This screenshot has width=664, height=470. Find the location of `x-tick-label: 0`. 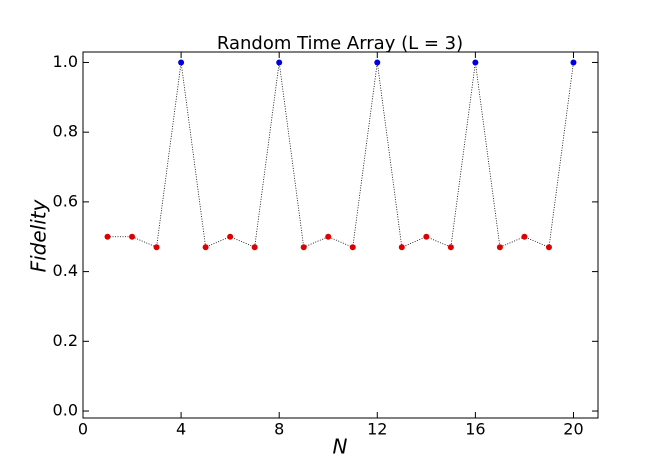

x-tick-label: 0 is located at coordinates (83, 429).